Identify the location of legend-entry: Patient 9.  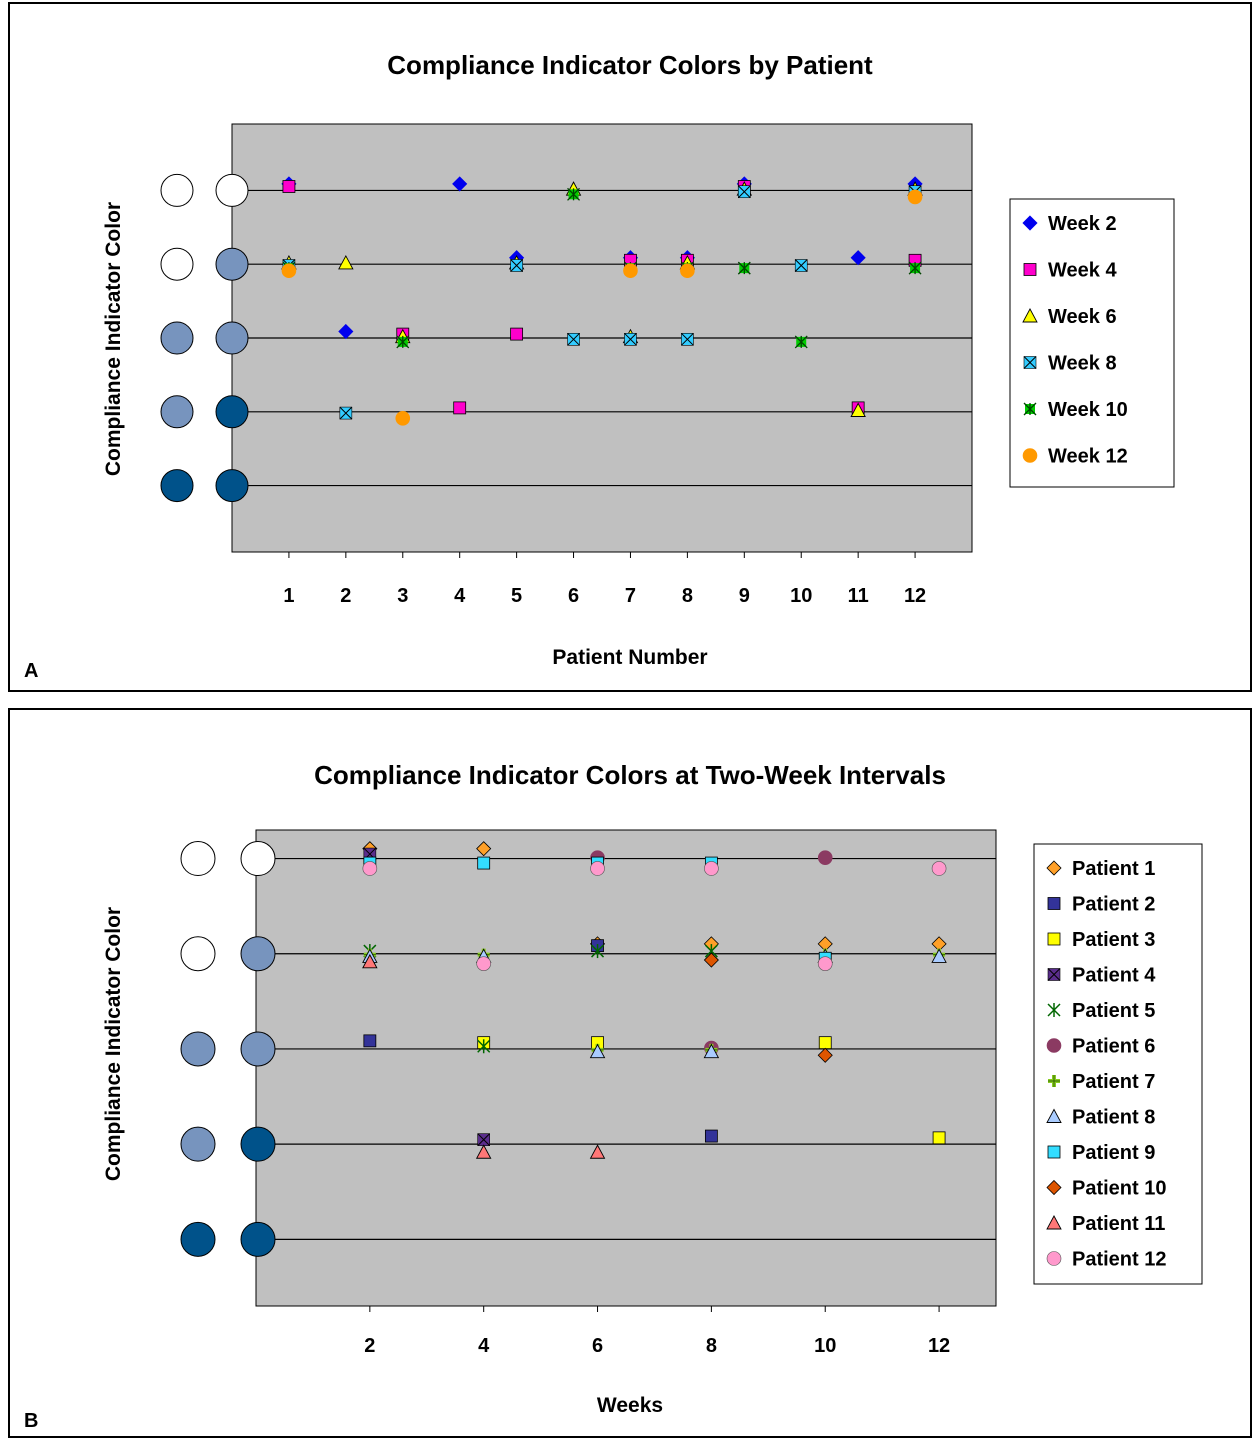
(1113, 1153).